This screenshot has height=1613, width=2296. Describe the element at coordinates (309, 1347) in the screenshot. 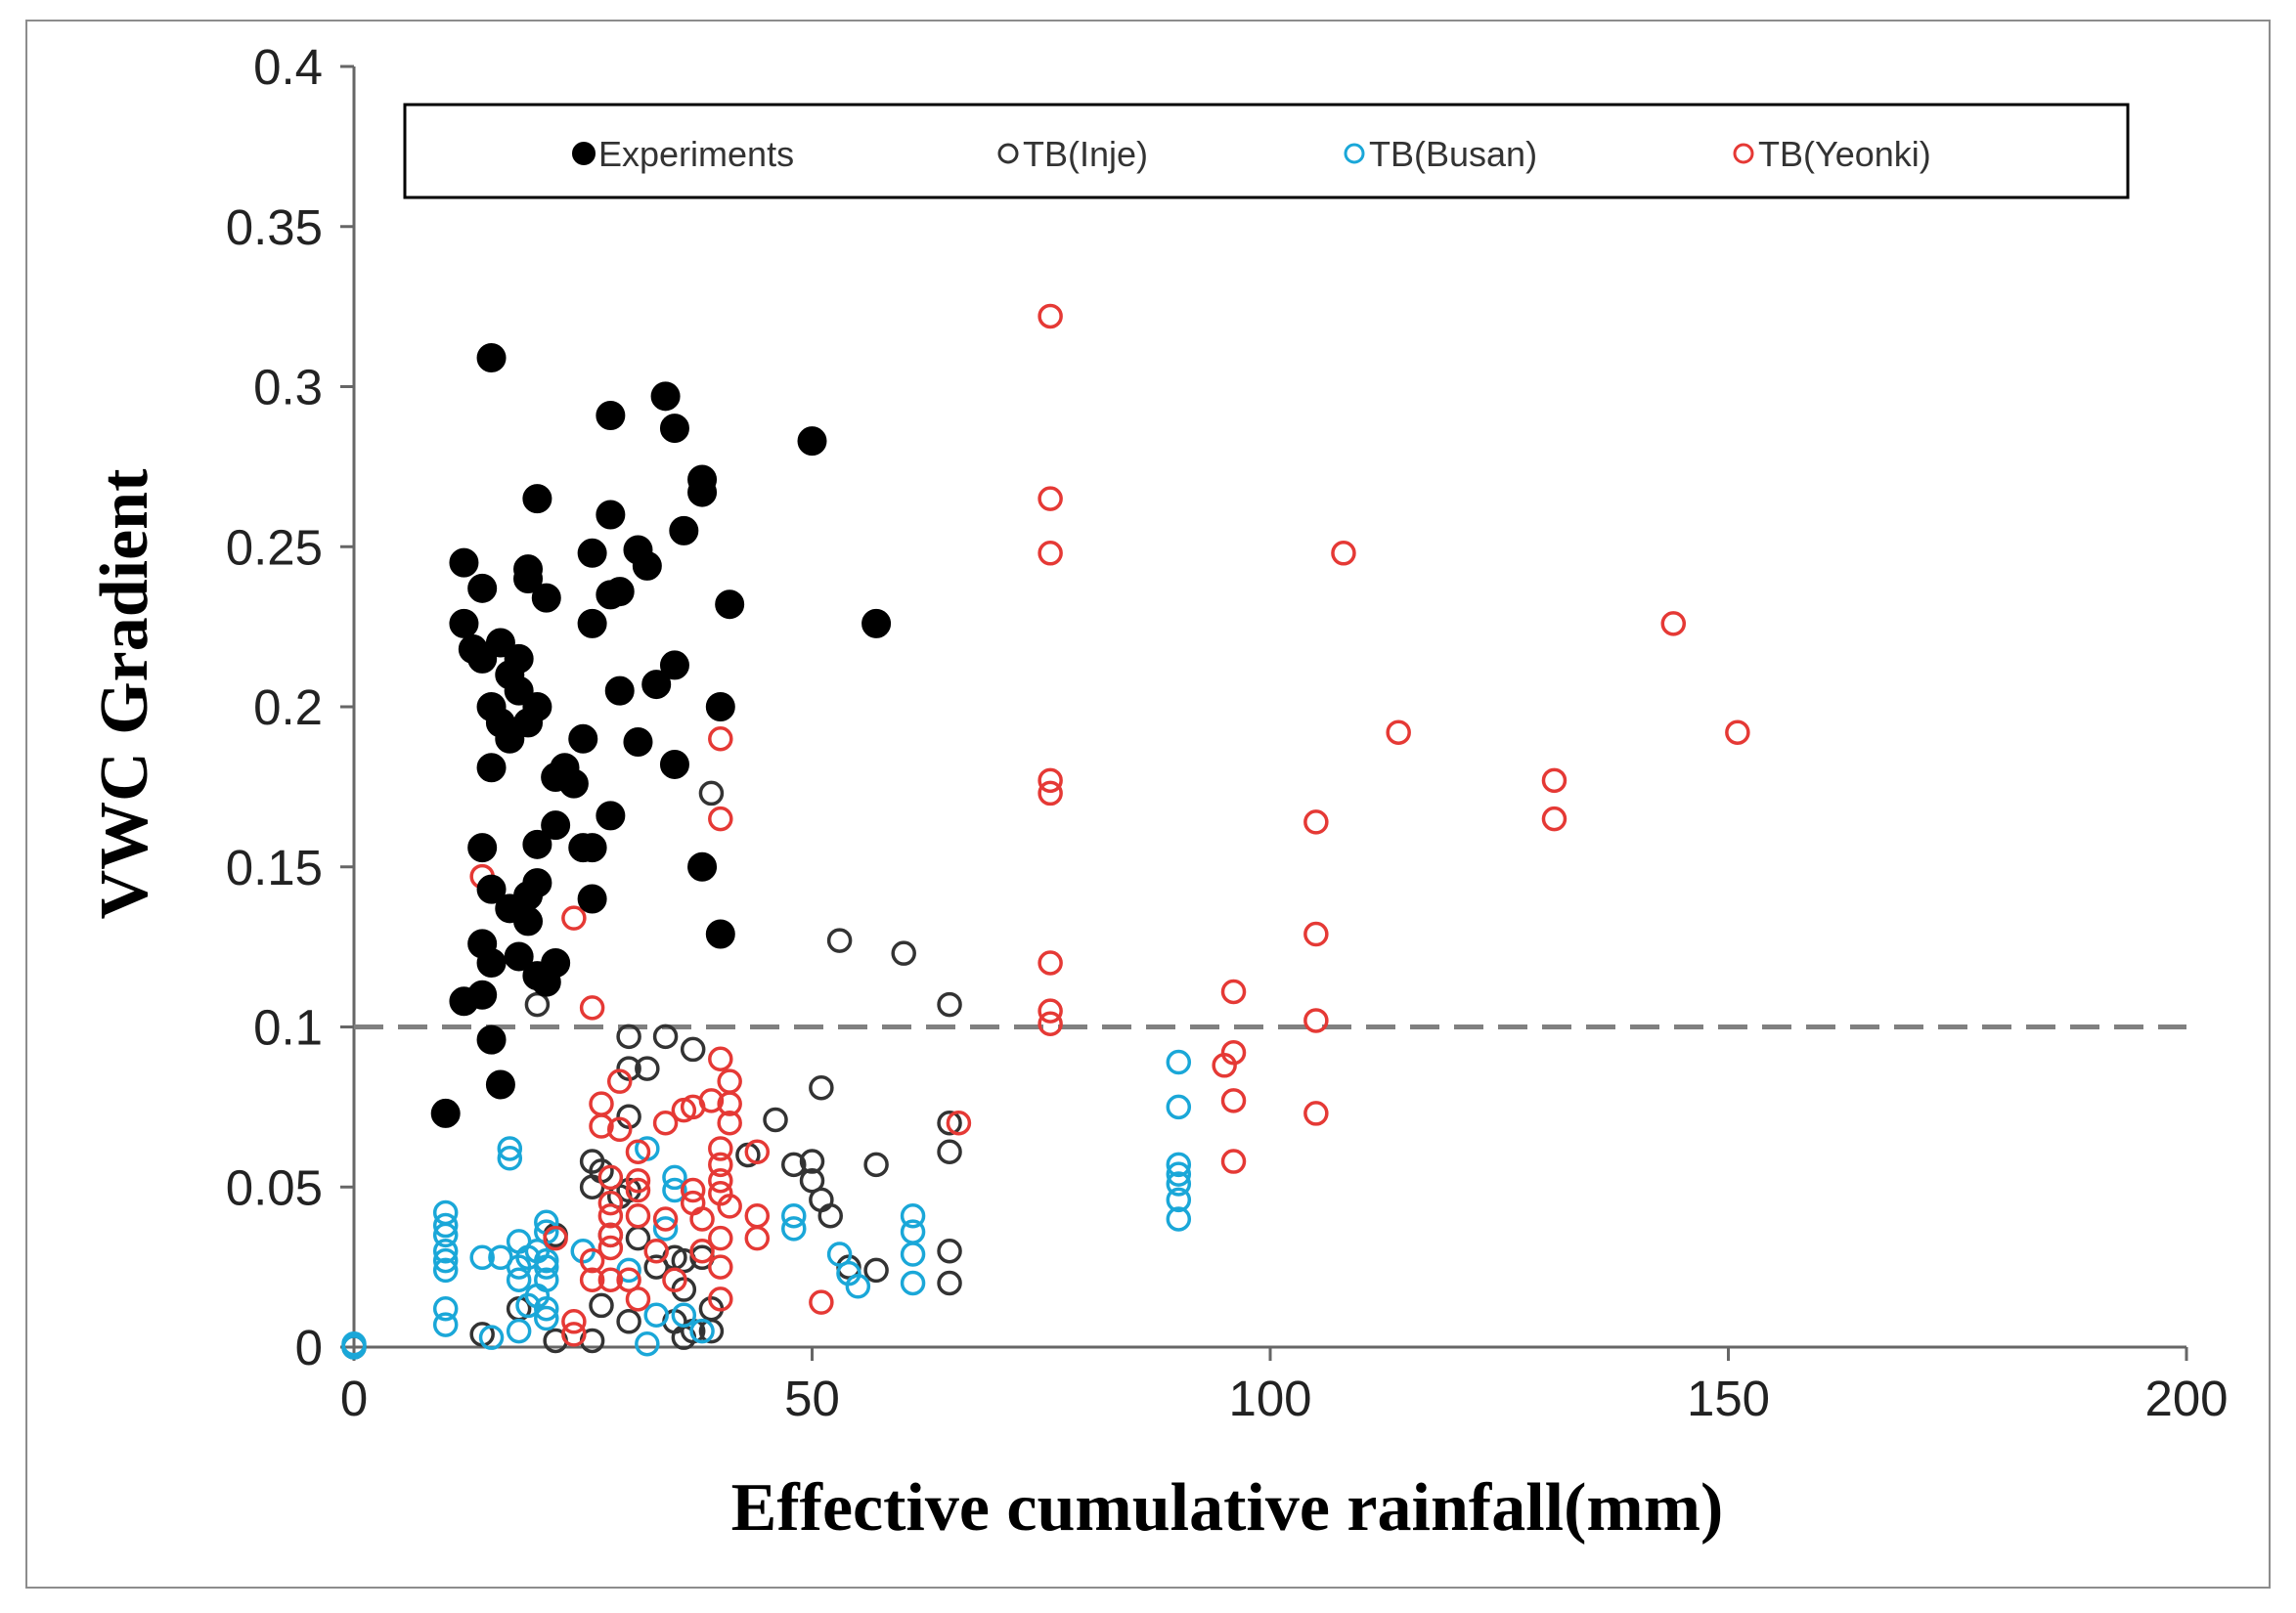

I see `y-tick-label: 0` at that location.